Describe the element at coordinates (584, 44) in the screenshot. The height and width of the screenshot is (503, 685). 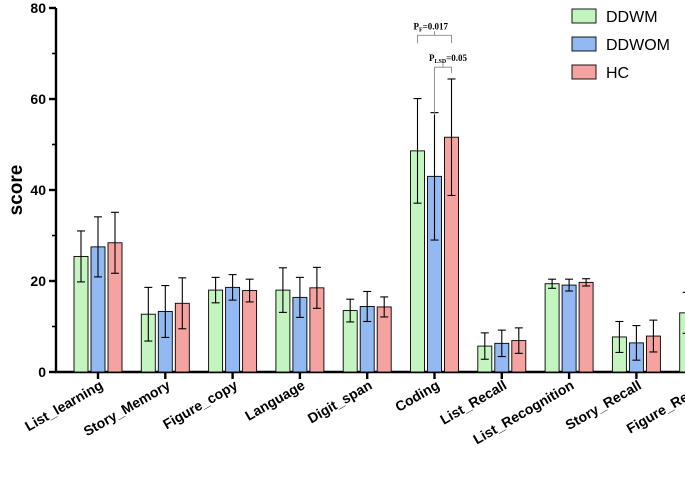
I see `legend-swatch-ddwom` at that location.